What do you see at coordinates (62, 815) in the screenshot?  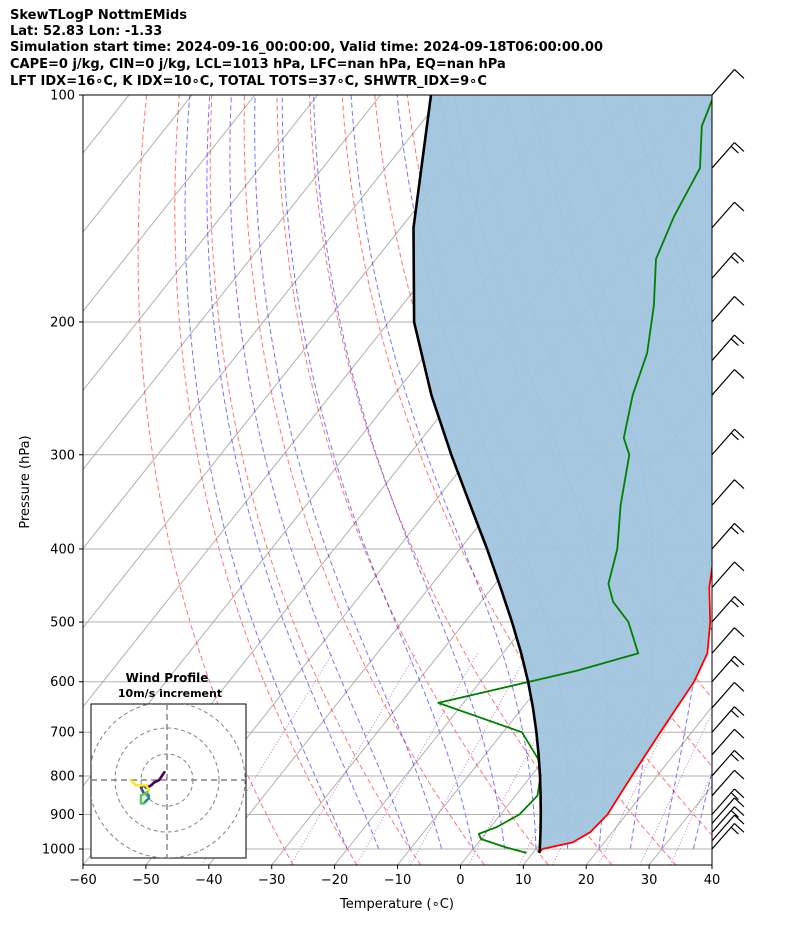 I see `y-tick-label: 900` at bounding box center [62, 815].